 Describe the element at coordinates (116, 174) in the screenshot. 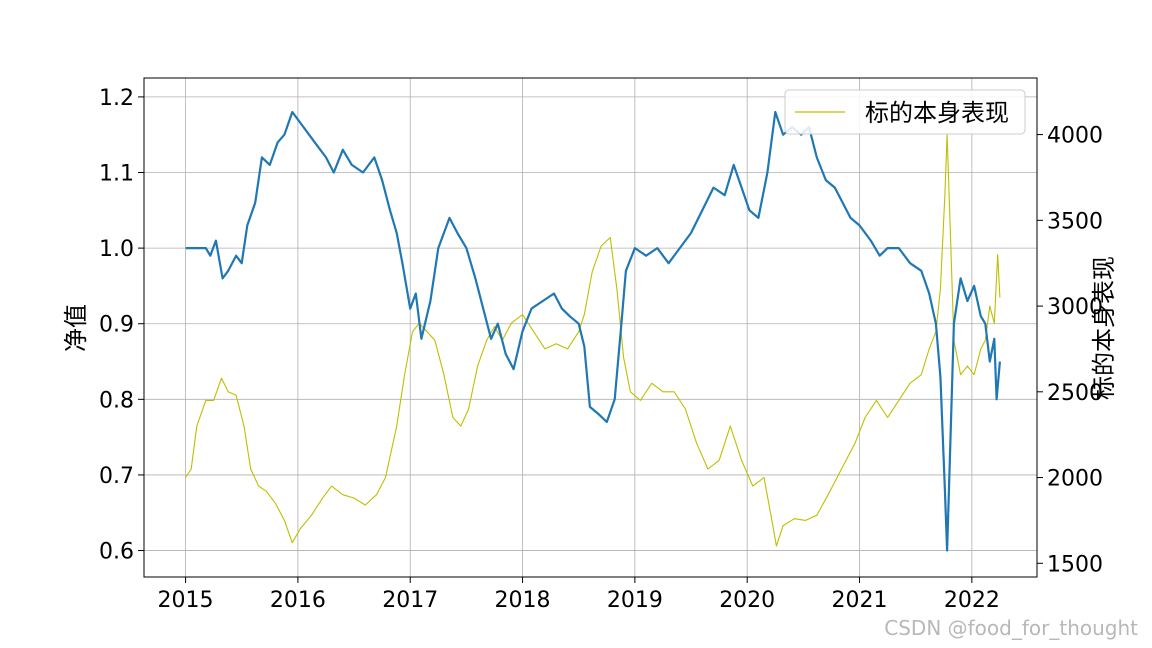

I see `y-left-tick-label: 1.1` at that location.